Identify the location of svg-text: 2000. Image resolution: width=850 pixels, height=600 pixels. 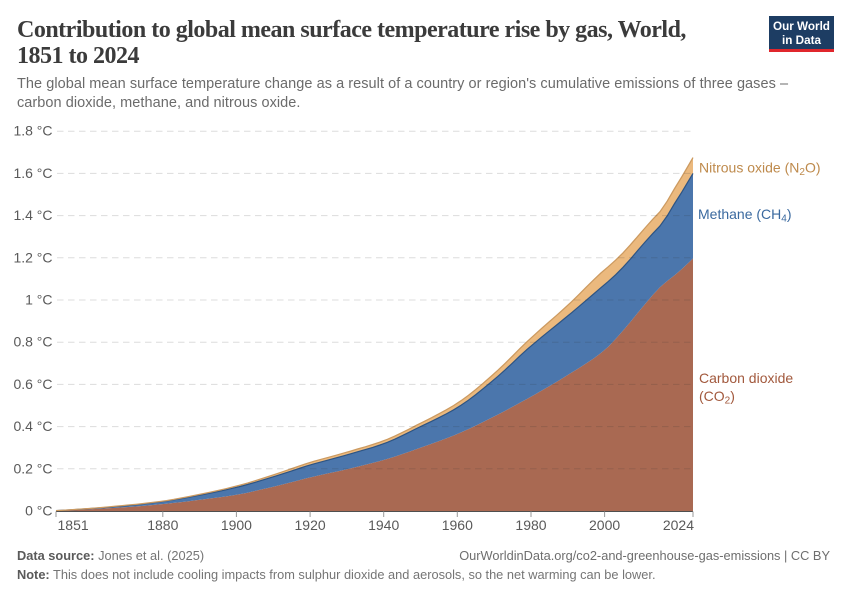
(604, 525).